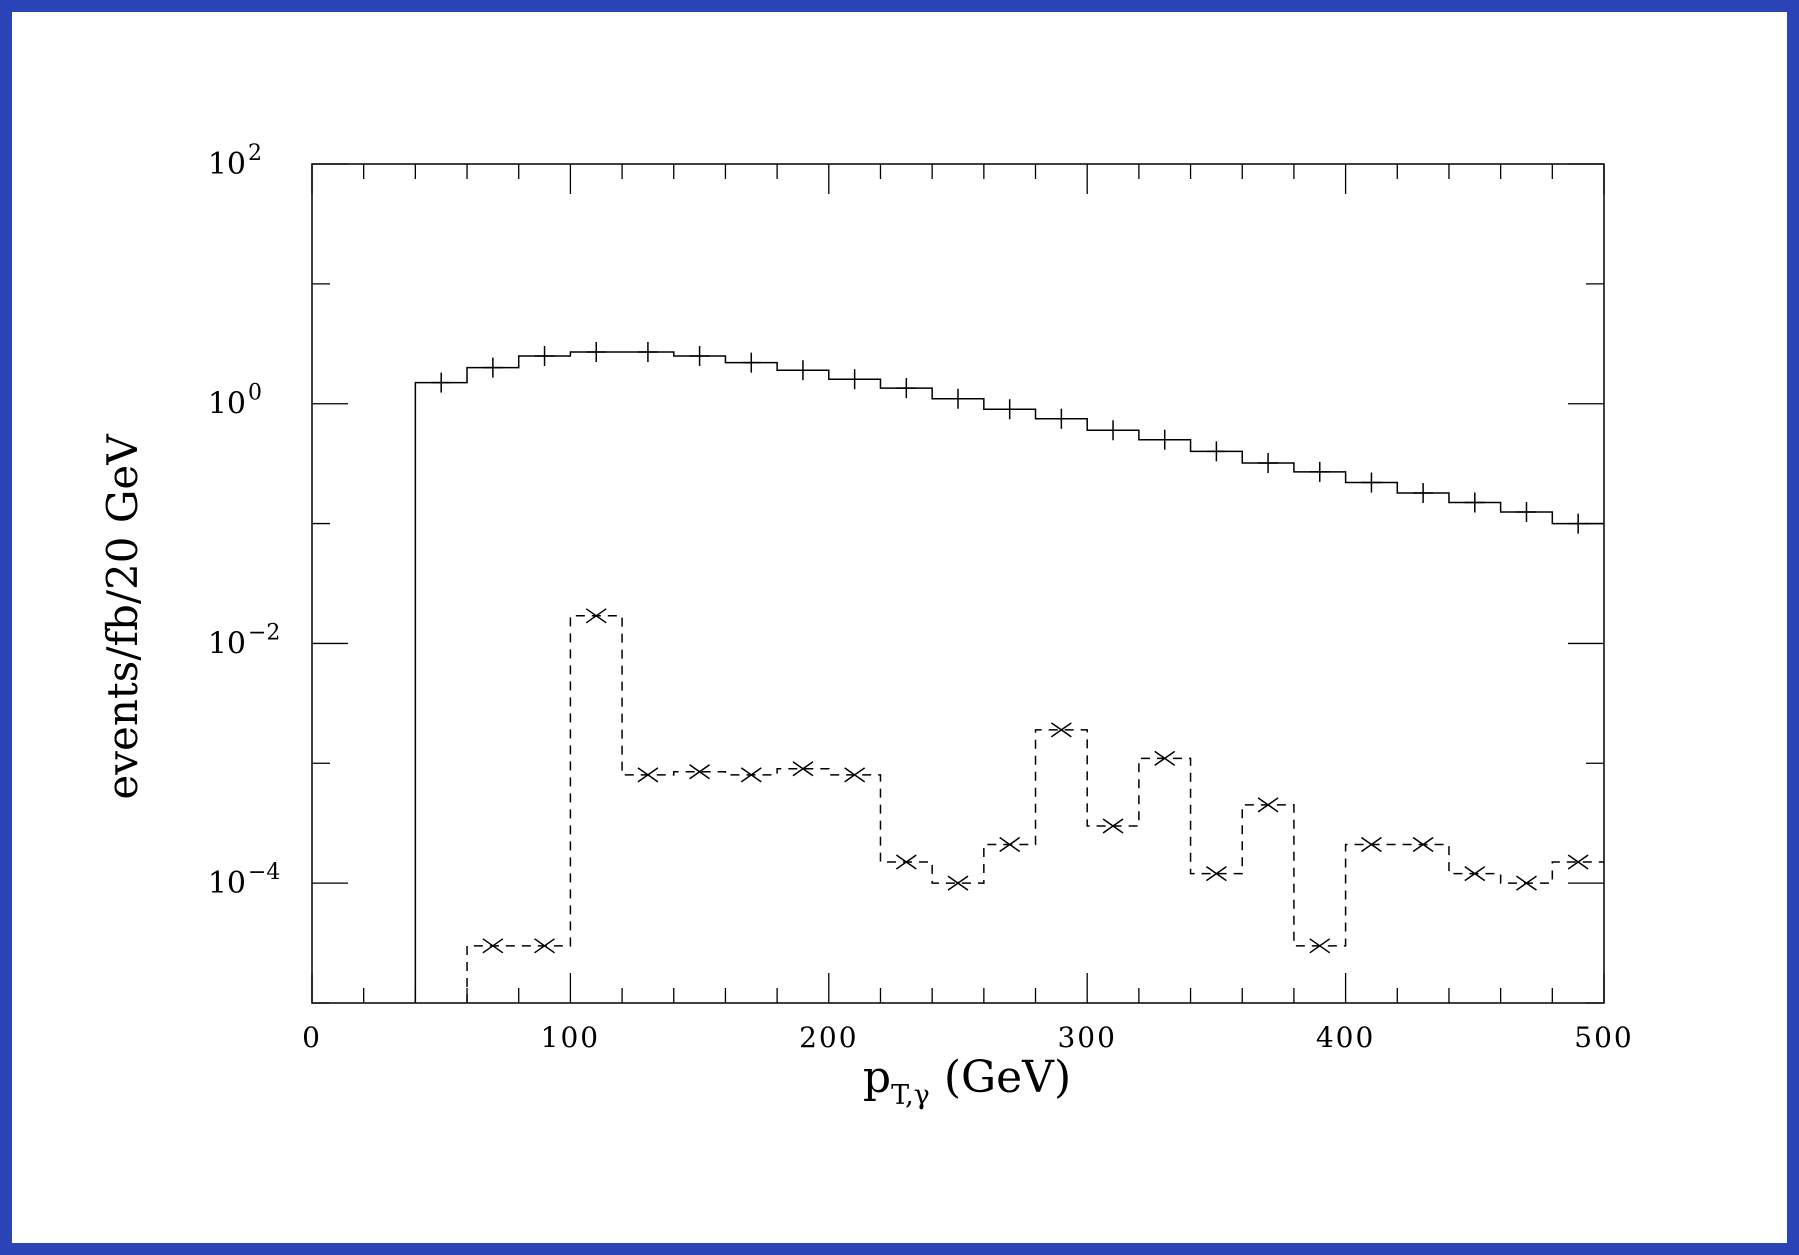 The width and height of the screenshot is (1799, 1255). What do you see at coordinates (1000, 1077) in the screenshot?
I see `x-axis-label-unit: (GeV)` at bounding box center [1000, 1077].